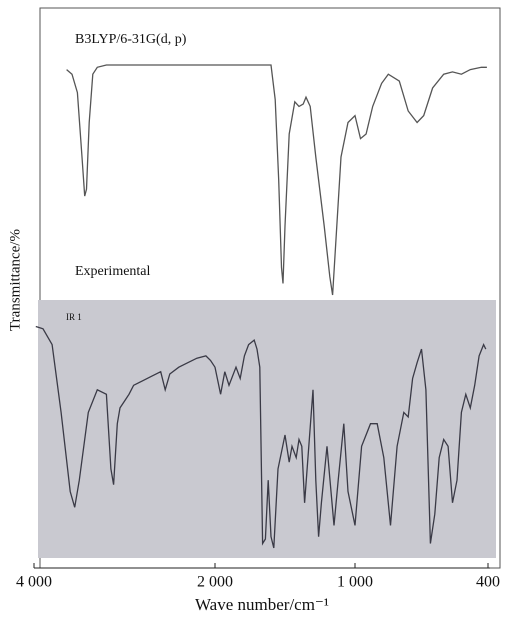 The image size is (505, 626). I want to click on x-axis-label: Wave number/cm⁻¹, so click(262, 604).